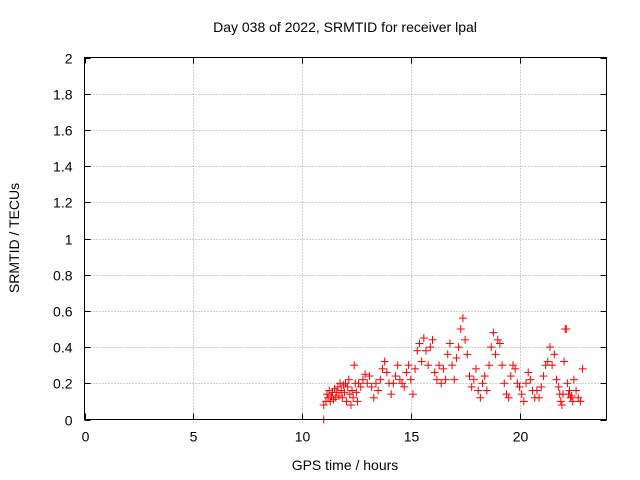  Describe the element at coordinates (63, 131) in the screenshot. I see `y-tick-label: 1.6` at that location.